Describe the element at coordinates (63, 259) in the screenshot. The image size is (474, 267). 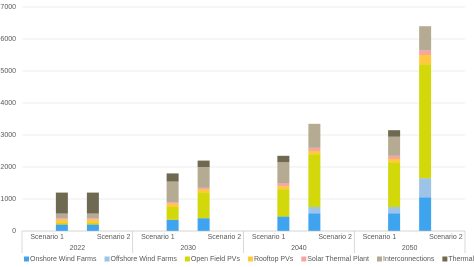
I see `legend-label: Onshore Wind Farms` at that location.